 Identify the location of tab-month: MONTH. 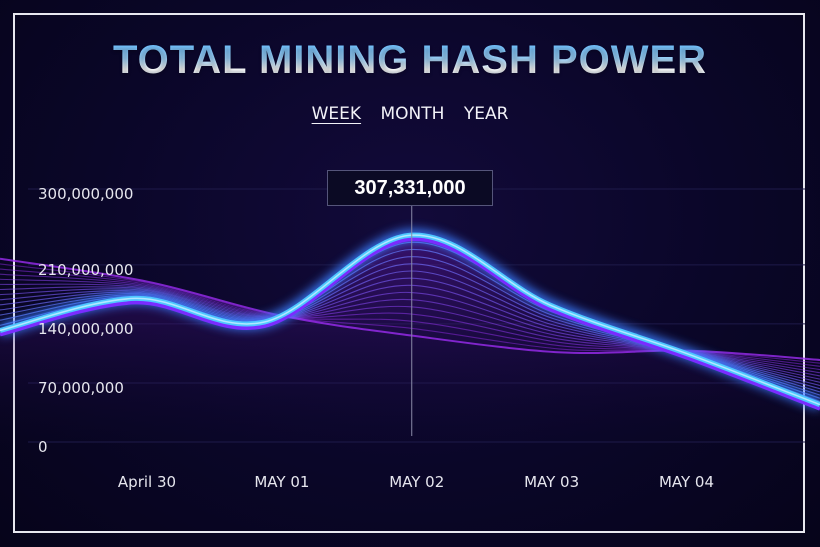
(412, 114).